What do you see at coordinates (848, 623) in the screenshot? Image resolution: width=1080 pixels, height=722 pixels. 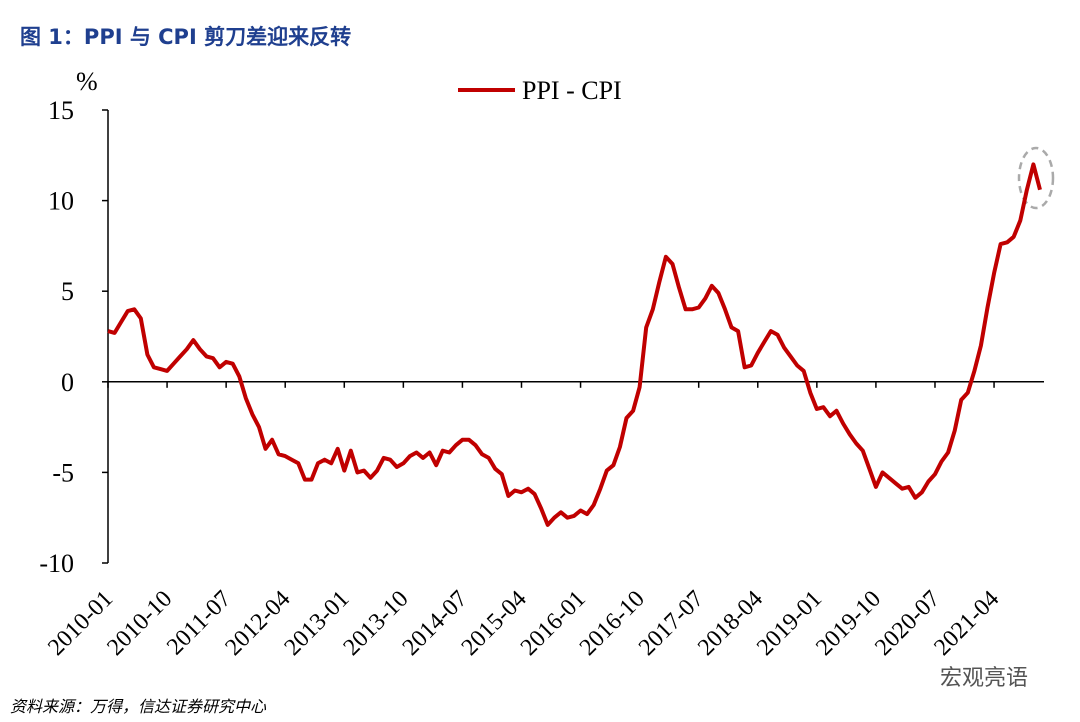 I see `x-tick-label: 2019-10` at bounding box center [848, 623].